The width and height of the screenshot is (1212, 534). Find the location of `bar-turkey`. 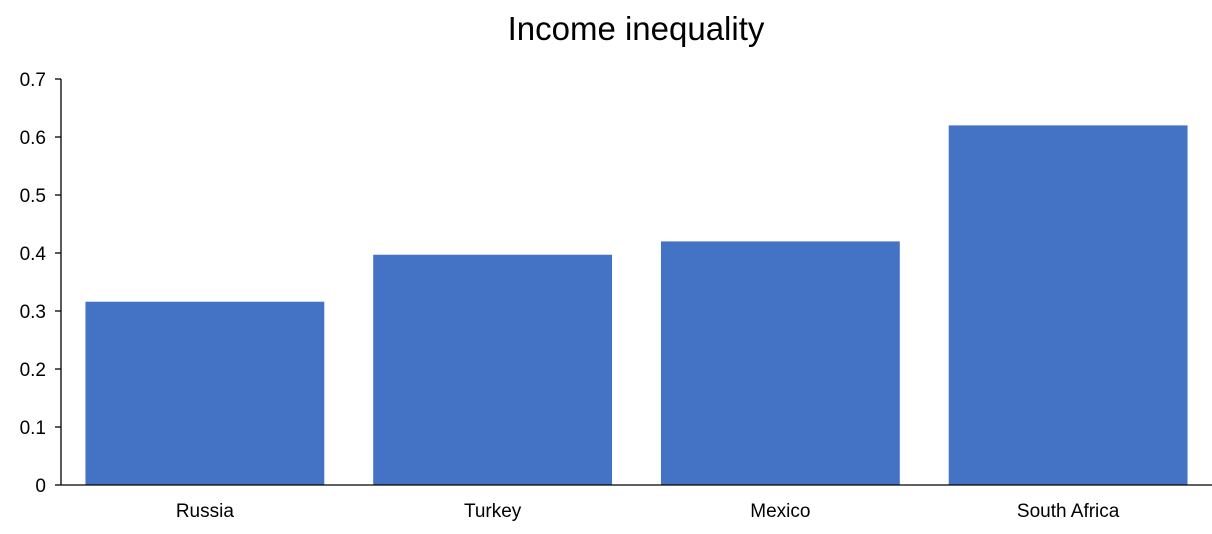

bar-turkey is located at coordinates (493, 369).